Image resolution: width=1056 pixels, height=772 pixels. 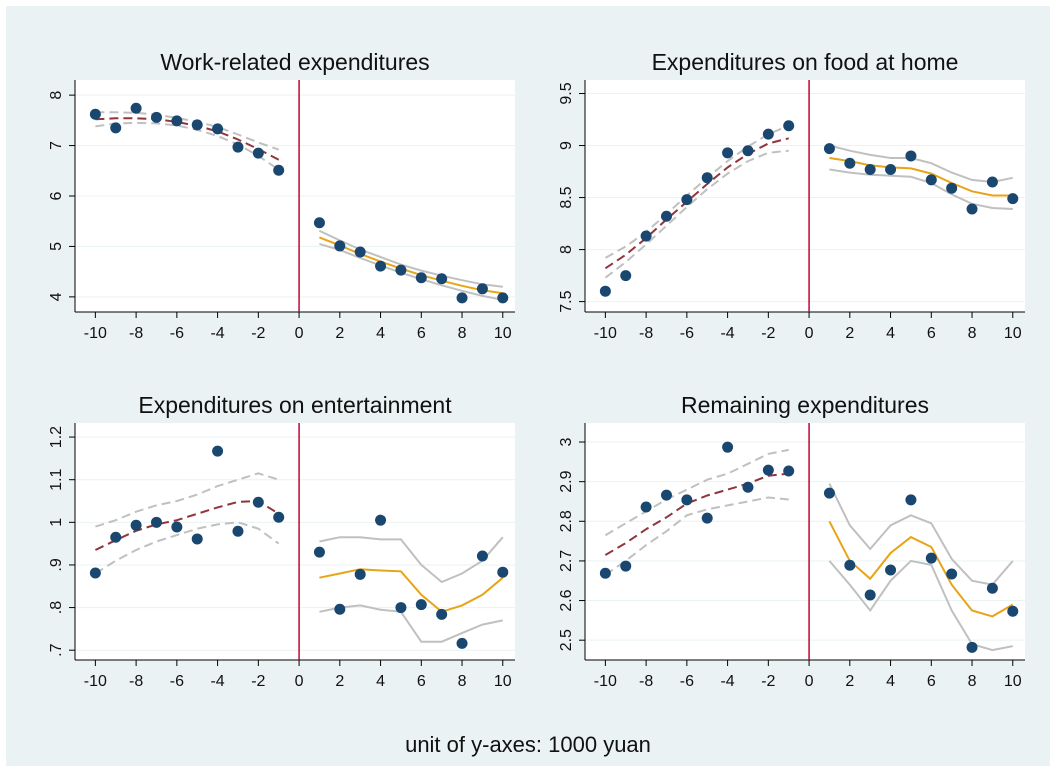 What do you see at coordinates (646, 681) in the screenshot?
I see `x-tick-label: -8` at bounding box center [646, 681].